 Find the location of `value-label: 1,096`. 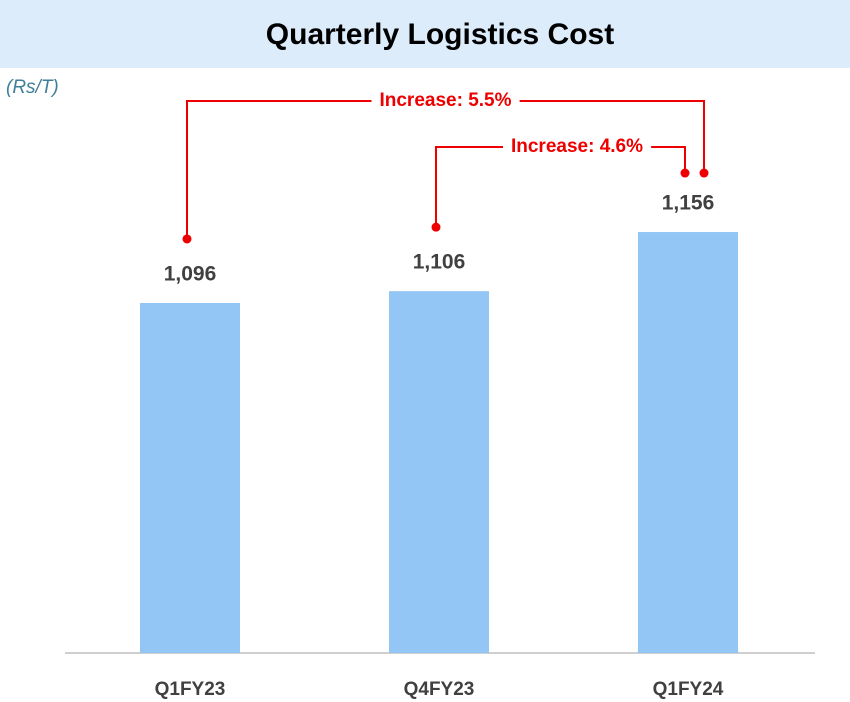

value-label: 1,096 is located at coordinates (190, 274).